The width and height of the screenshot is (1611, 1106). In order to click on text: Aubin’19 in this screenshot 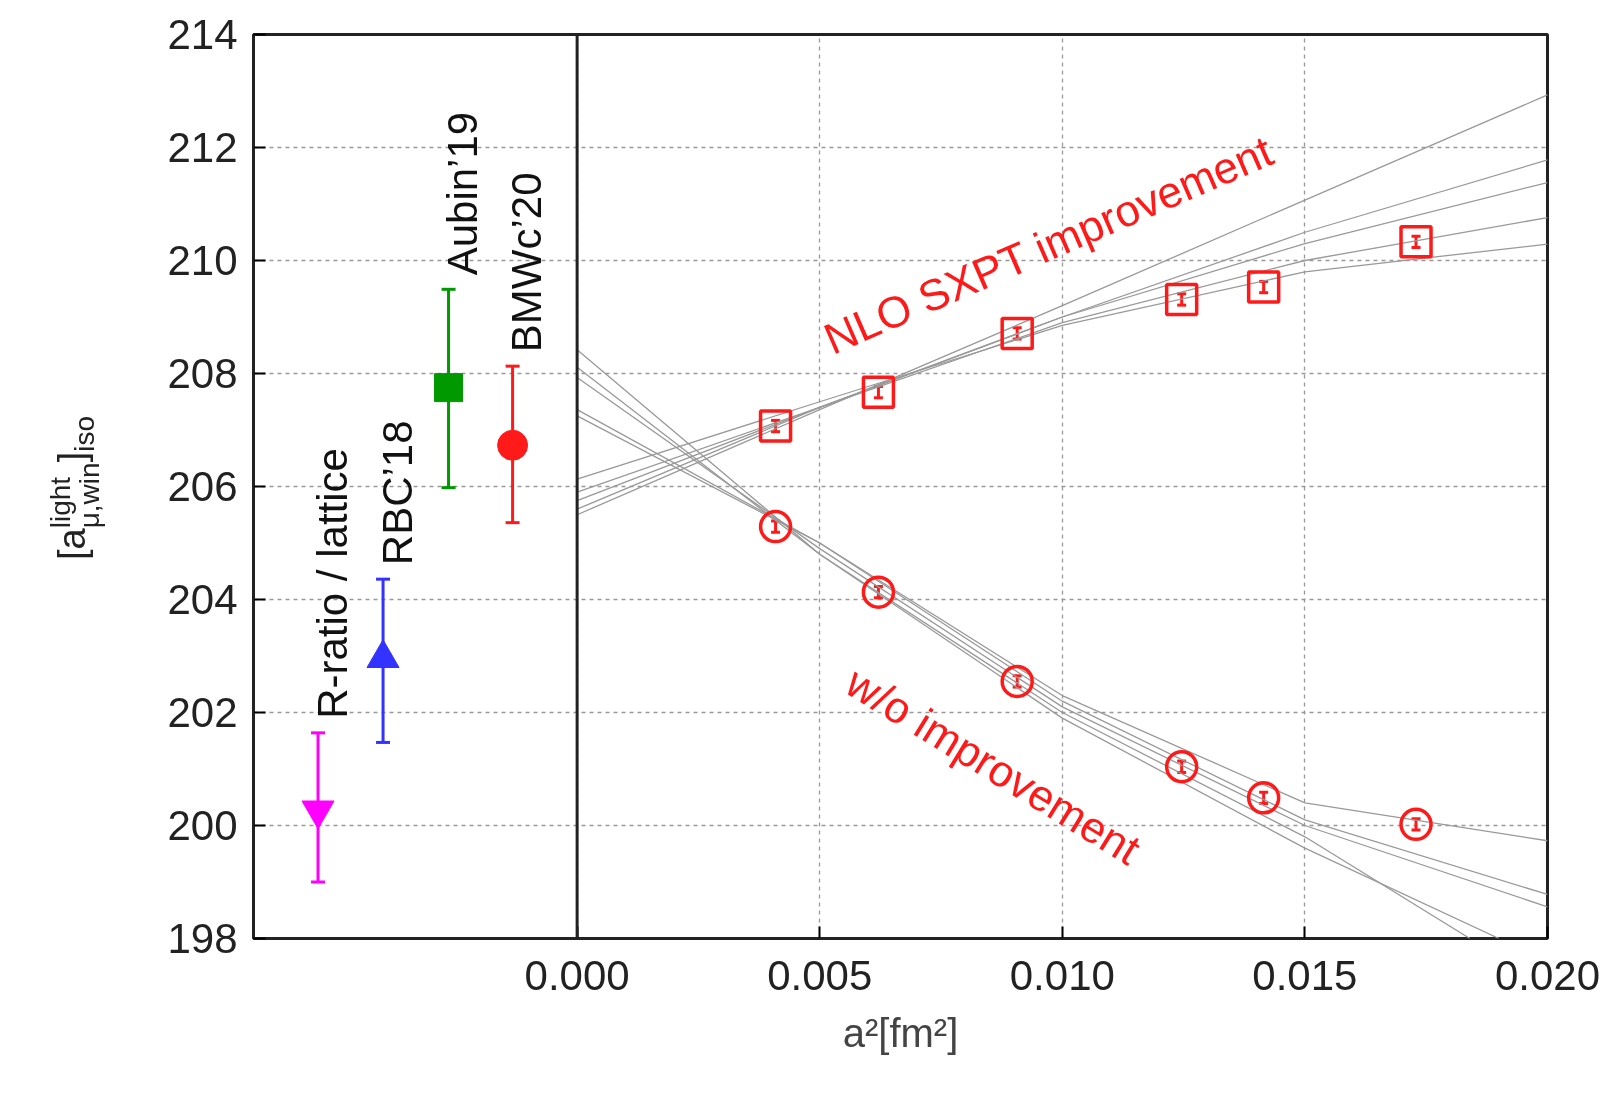, I will do `click(463, 193)`.